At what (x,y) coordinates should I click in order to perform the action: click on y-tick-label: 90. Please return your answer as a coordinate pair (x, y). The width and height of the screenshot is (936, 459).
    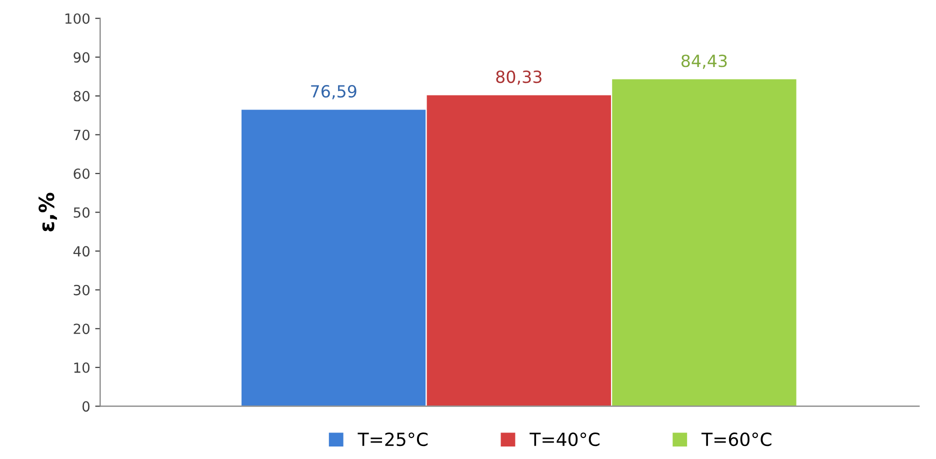
    Looking at the image, I should click on (82, 57).